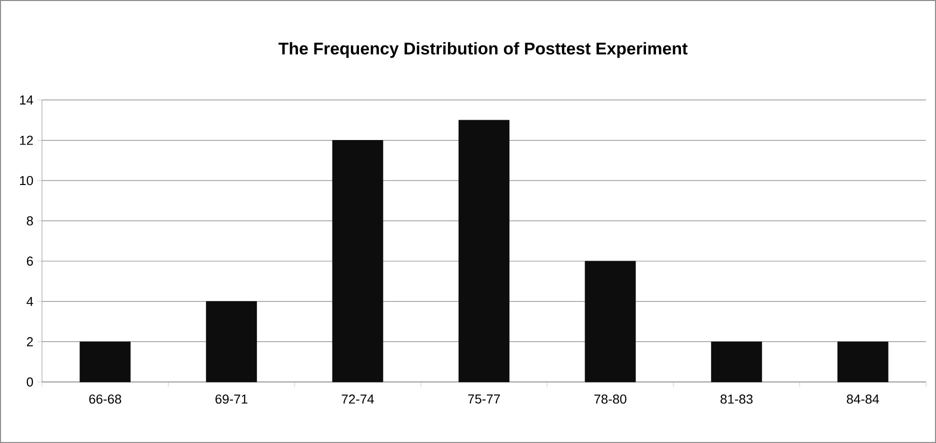 This screenshot has height=443, width=936. Describe the element at coordinates (863, 399) in the screenshot. I see `x-tick-label: 84-84` at that location.